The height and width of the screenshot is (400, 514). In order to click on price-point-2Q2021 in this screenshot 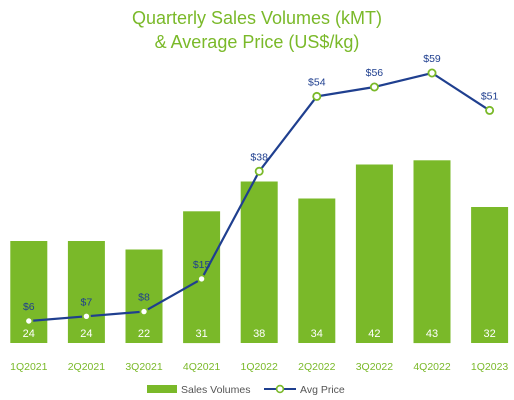, I will do `click(86, 316)`.